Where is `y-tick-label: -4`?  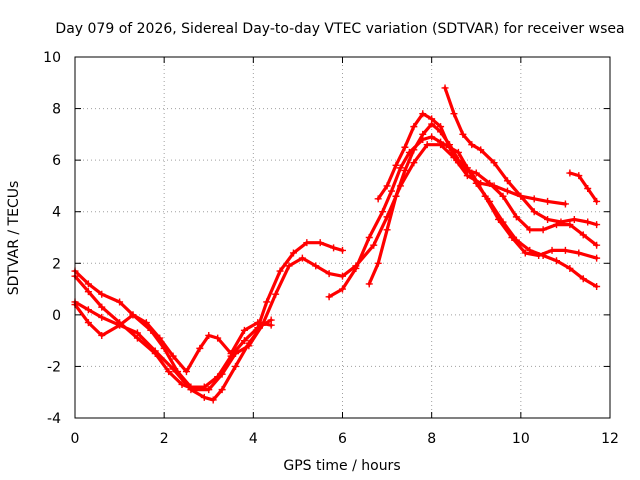 y-tick-label: -4 is located at coordinates (54, 419).